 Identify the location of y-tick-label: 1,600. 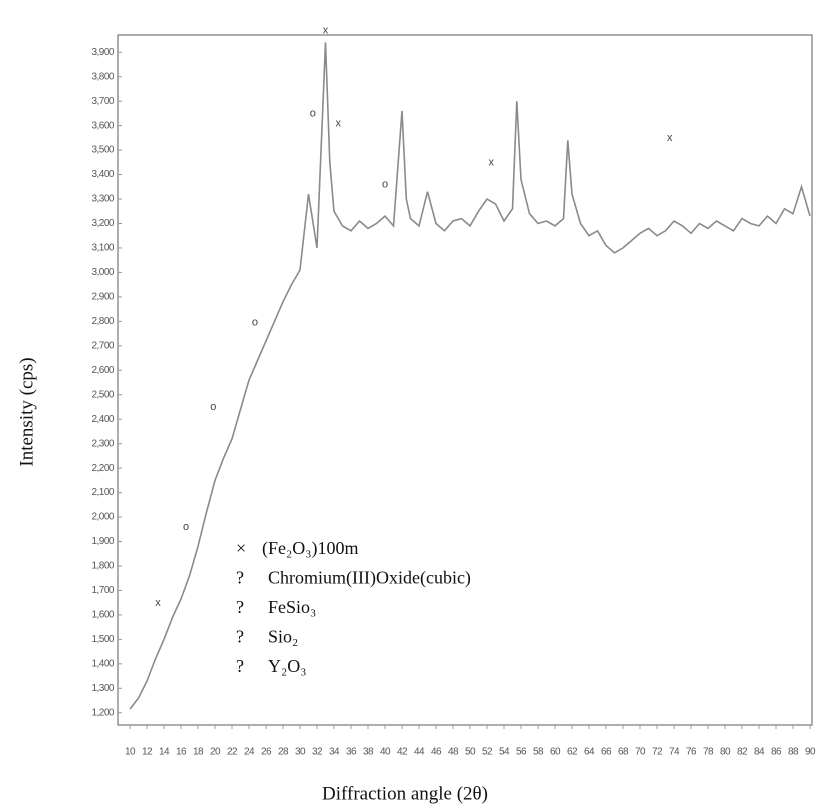
(102, 615).